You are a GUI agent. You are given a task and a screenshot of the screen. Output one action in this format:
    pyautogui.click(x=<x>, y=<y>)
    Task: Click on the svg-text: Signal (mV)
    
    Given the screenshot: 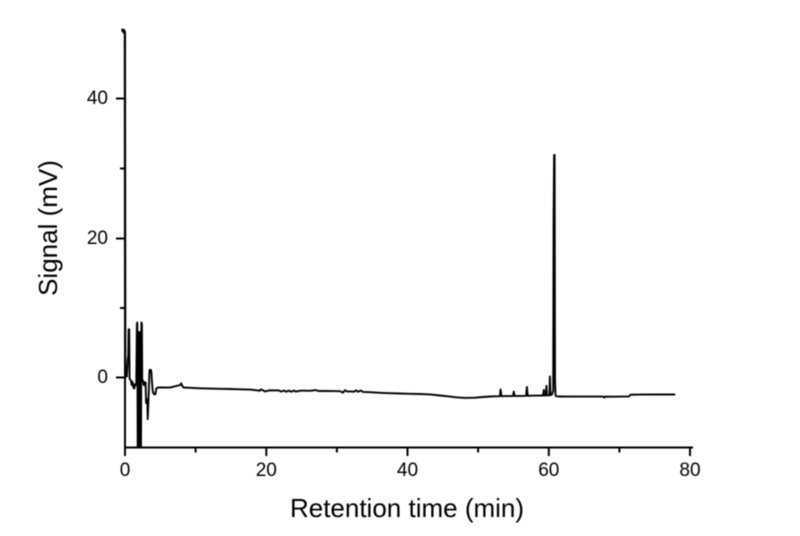 What is the action you would take?
    pyautogui.click(x=48, y=228)
    